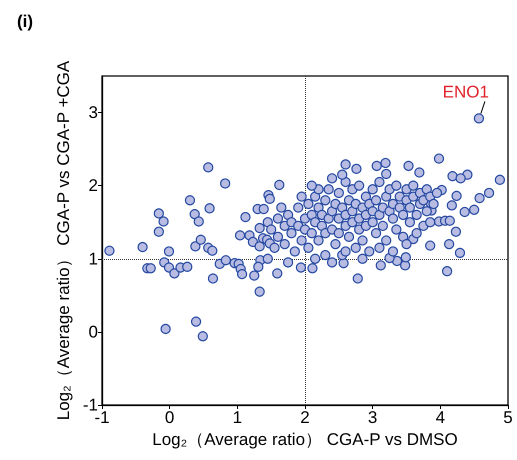  I want to click on y-tick-label: 0, so click(93, 332).